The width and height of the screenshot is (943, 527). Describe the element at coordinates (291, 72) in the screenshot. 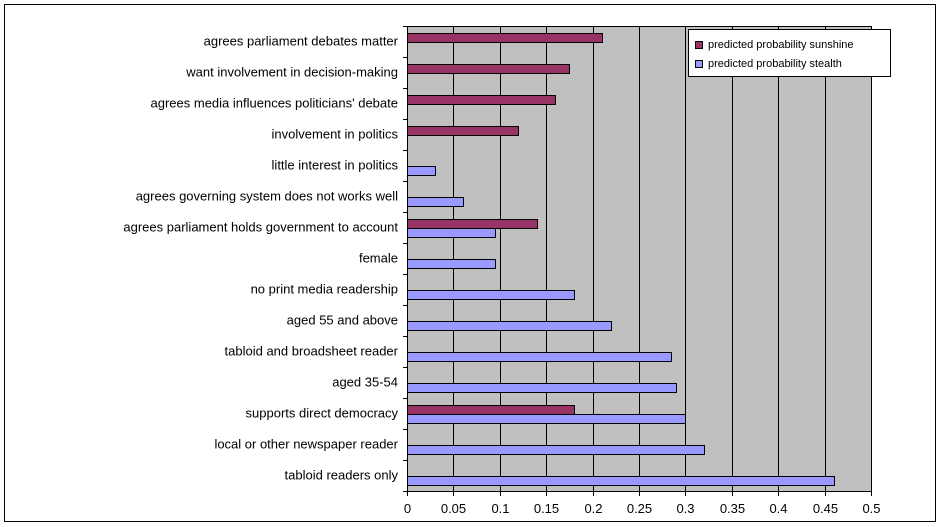

I see `category-label: want involvement in decision-making` at that location.